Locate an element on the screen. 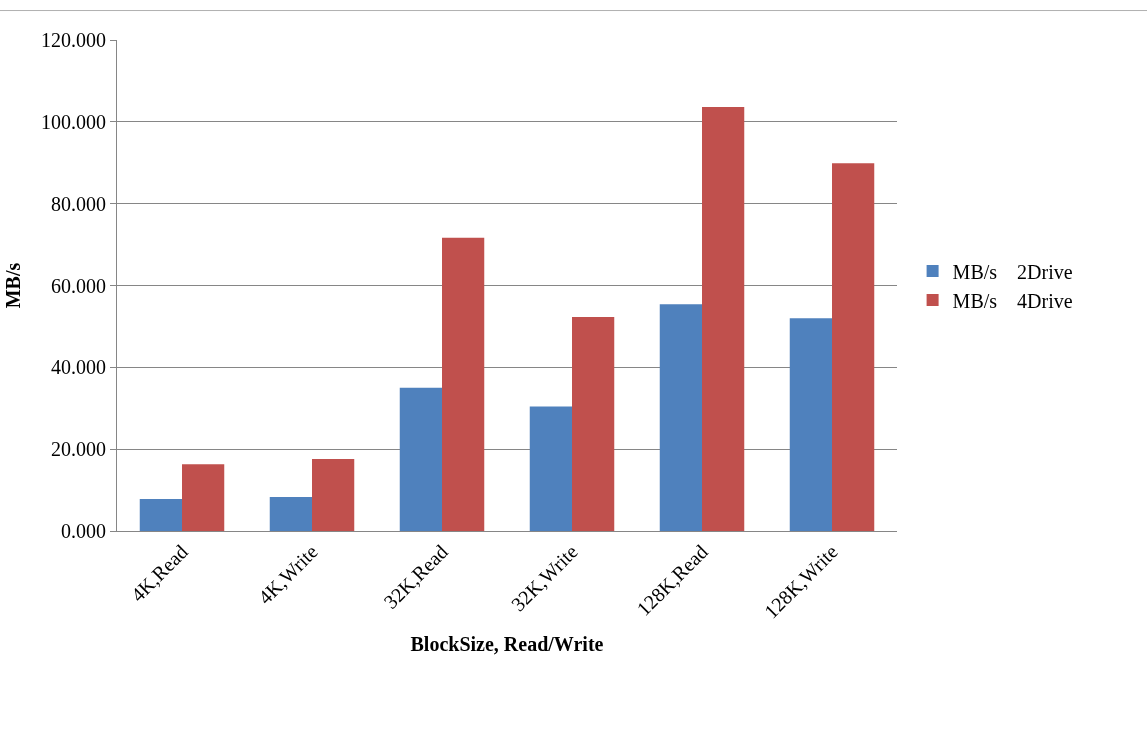 Image resolution: width=1147 pixels, height=731 pixels. y-tick-label: 120.000 is located at coordinates (73, 40).